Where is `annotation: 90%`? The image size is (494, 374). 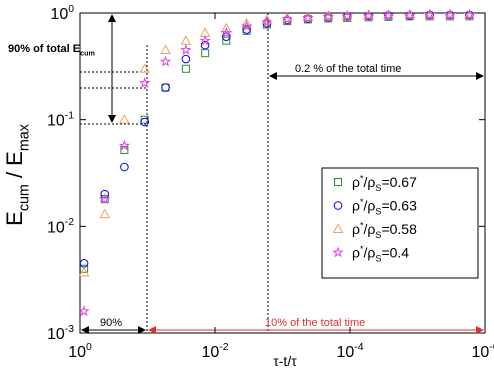 annotation: 90% is located at coordinates (111, 323).